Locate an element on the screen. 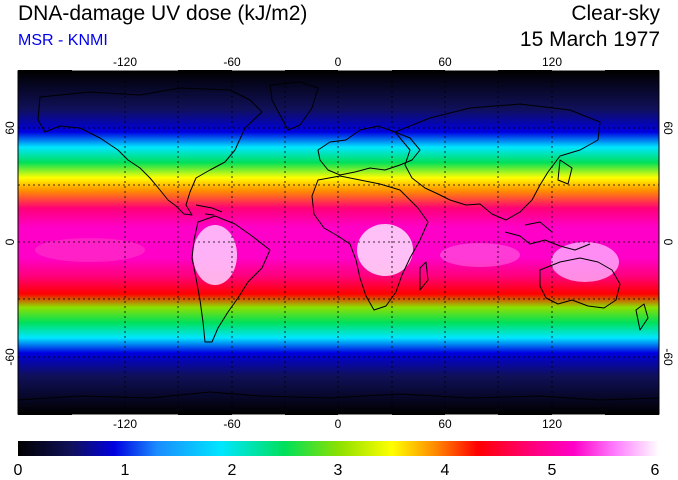 The height and width of the screenshot is (480, 678). coastline-australia is located at coordinates (580, 283).